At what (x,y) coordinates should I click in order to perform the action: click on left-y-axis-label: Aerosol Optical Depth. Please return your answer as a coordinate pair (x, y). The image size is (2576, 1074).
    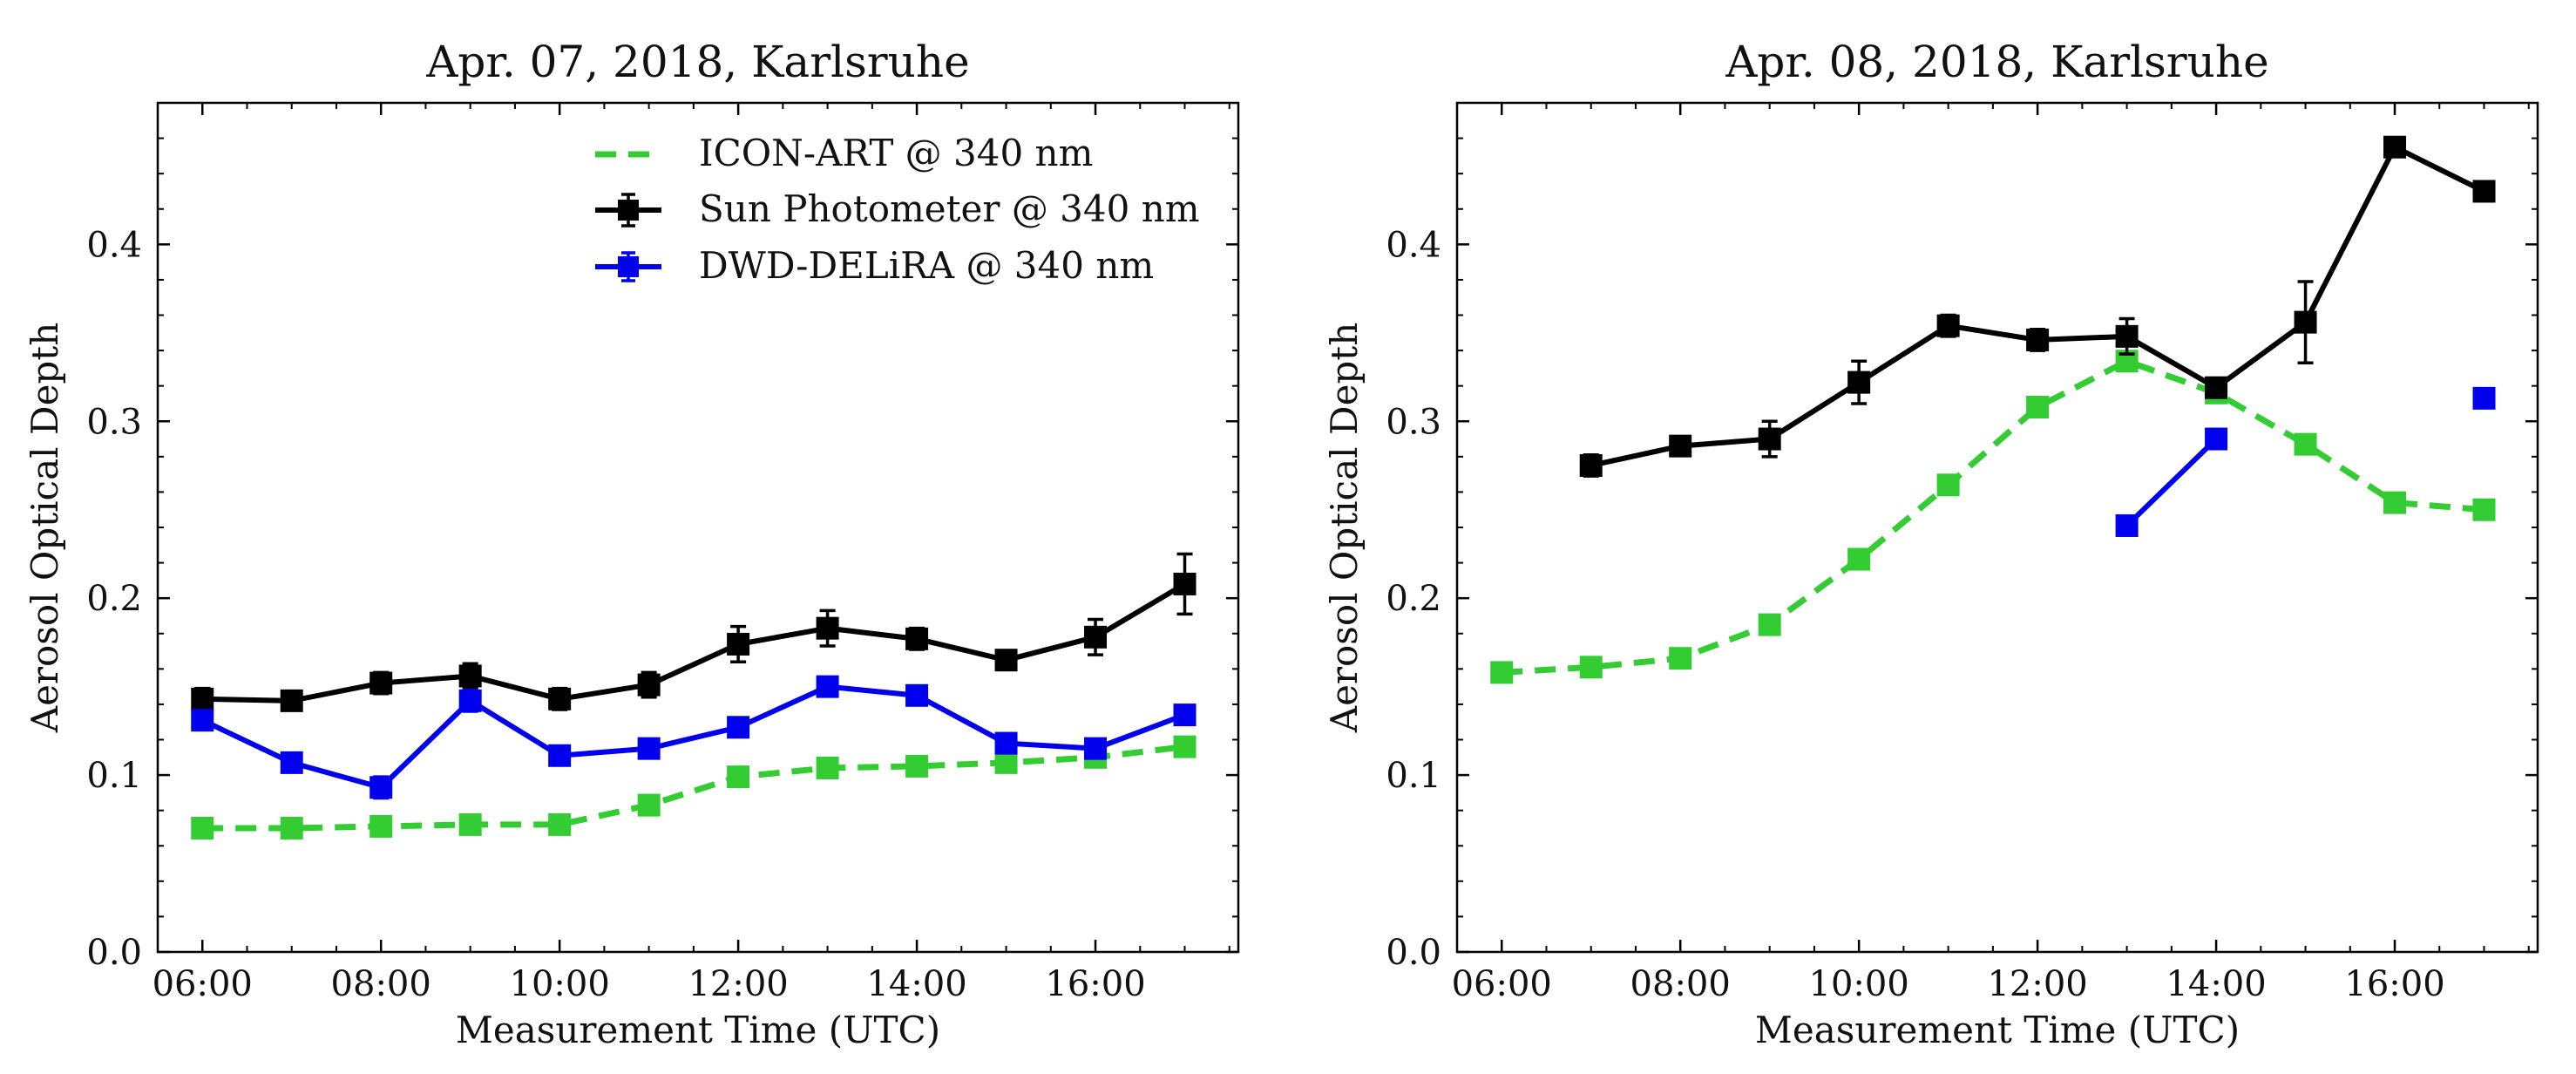
    Looking at the image, I should click on (45, 528).